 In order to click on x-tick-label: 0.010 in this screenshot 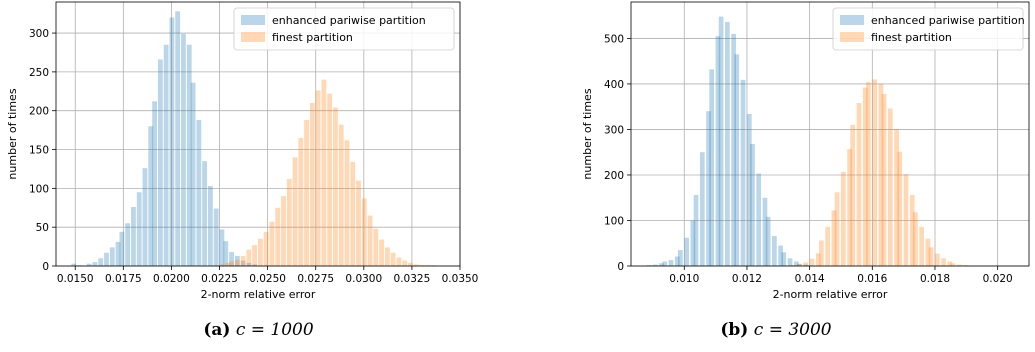, I will do `click(684, 279)`.